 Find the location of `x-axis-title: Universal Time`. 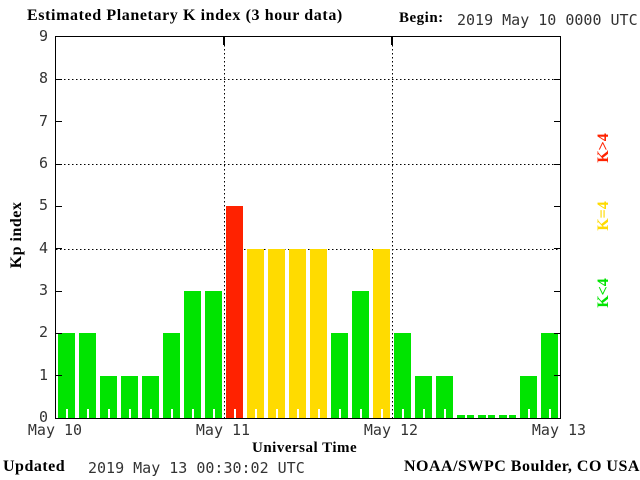

x-axis-title: Universal Time is located at coordinates (305, 448).